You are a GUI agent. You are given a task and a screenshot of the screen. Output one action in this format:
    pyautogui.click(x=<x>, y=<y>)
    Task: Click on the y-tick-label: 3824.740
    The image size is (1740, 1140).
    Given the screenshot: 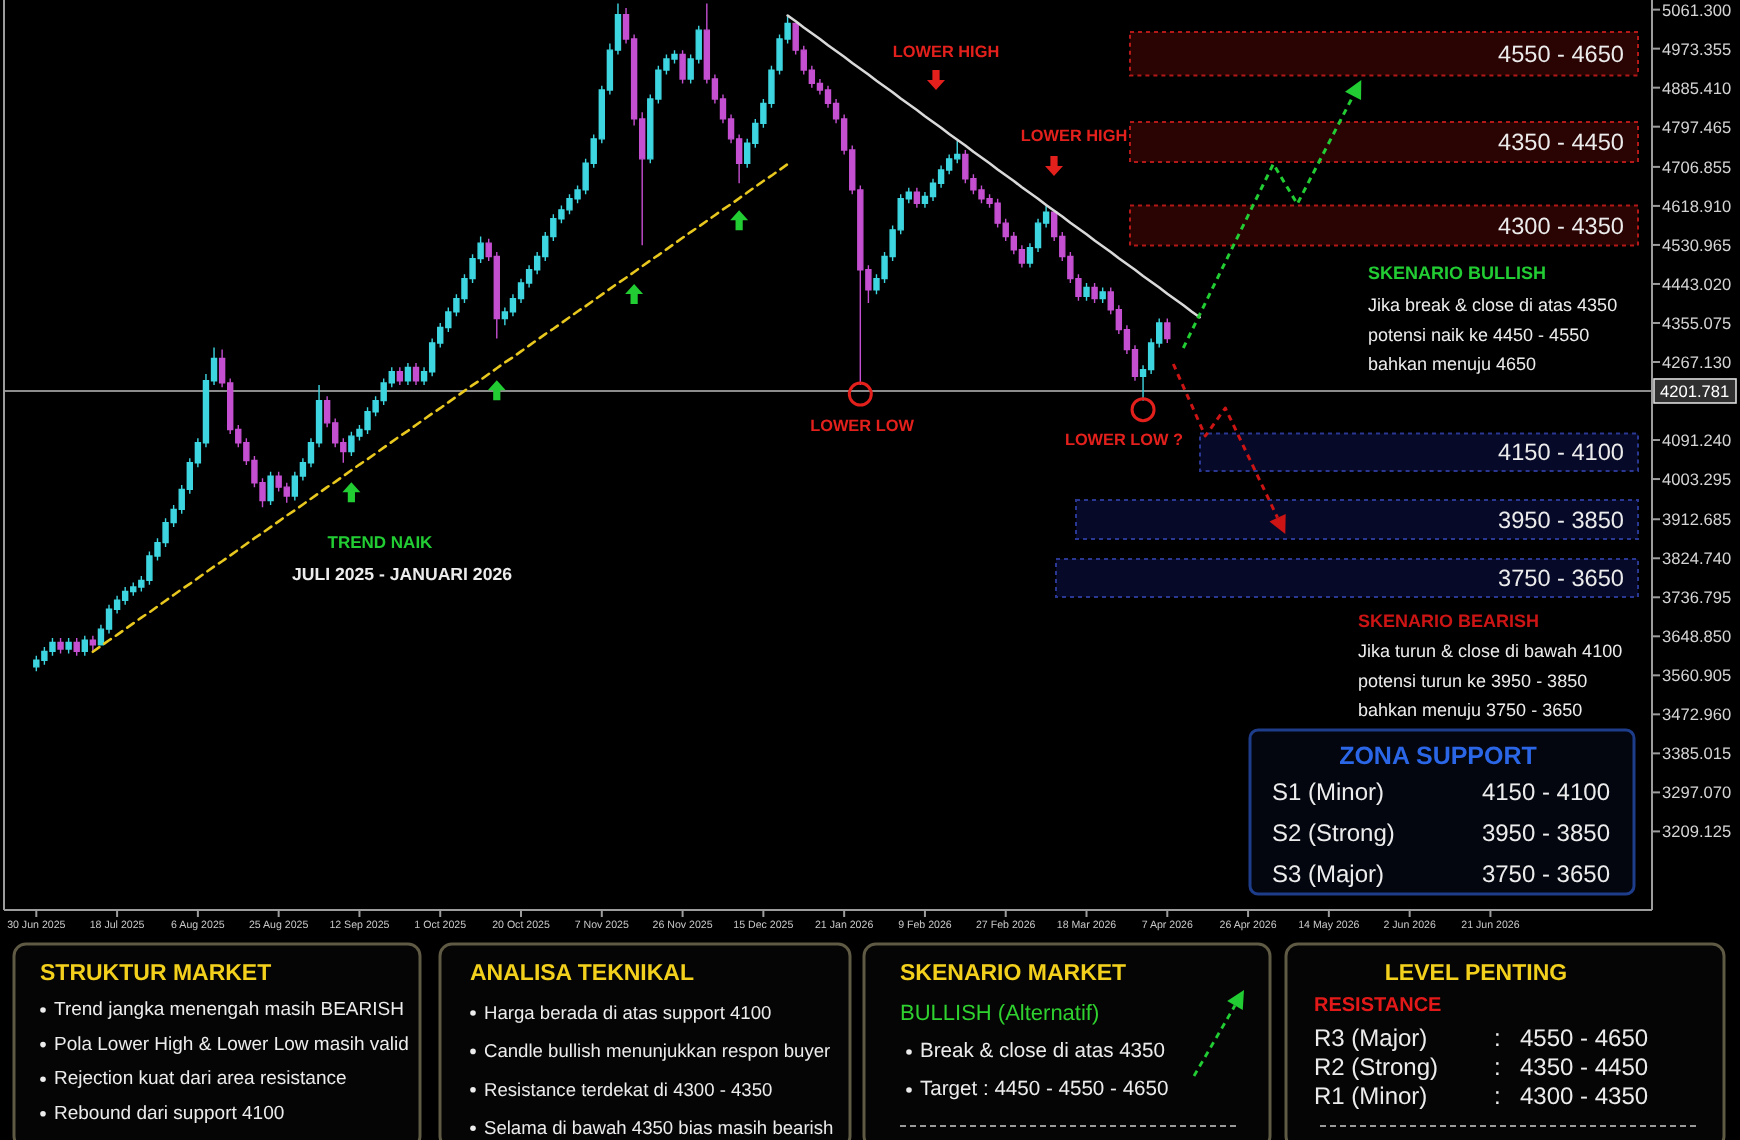 What is the action you would take?
    pyautogui.click(x=1697, y=558)
    